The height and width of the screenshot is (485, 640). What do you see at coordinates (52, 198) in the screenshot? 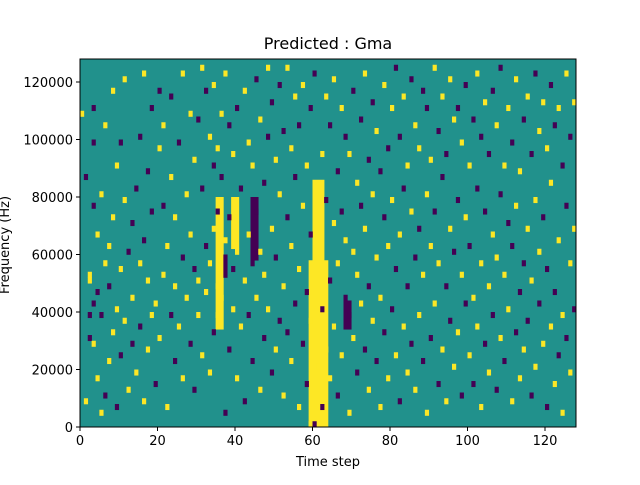
I see `y-tick-label: 80000` at bounding box center [52, 198].